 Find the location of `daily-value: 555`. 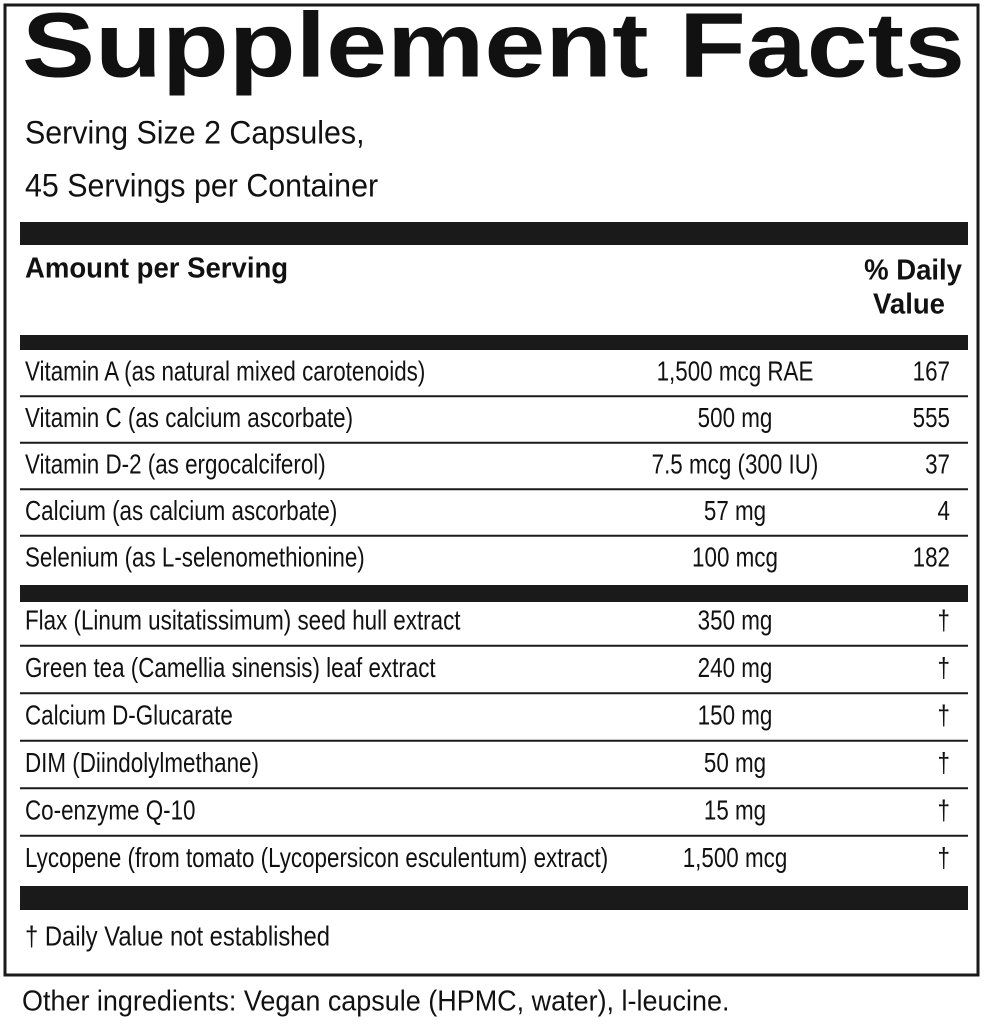

daily-value: 555 is located at coordinates (931, 418).